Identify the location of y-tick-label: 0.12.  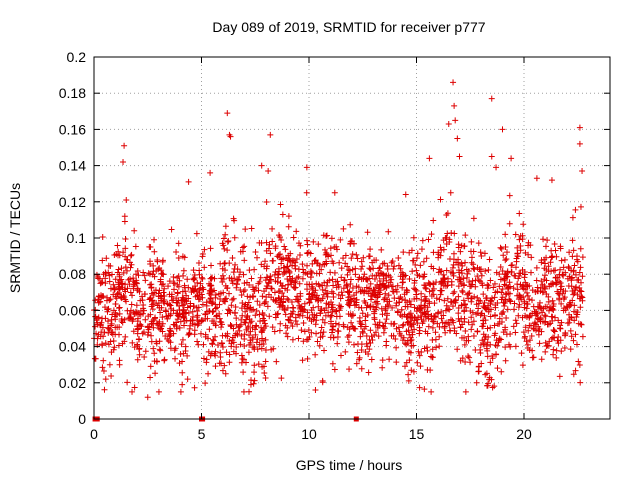
(72, 202).